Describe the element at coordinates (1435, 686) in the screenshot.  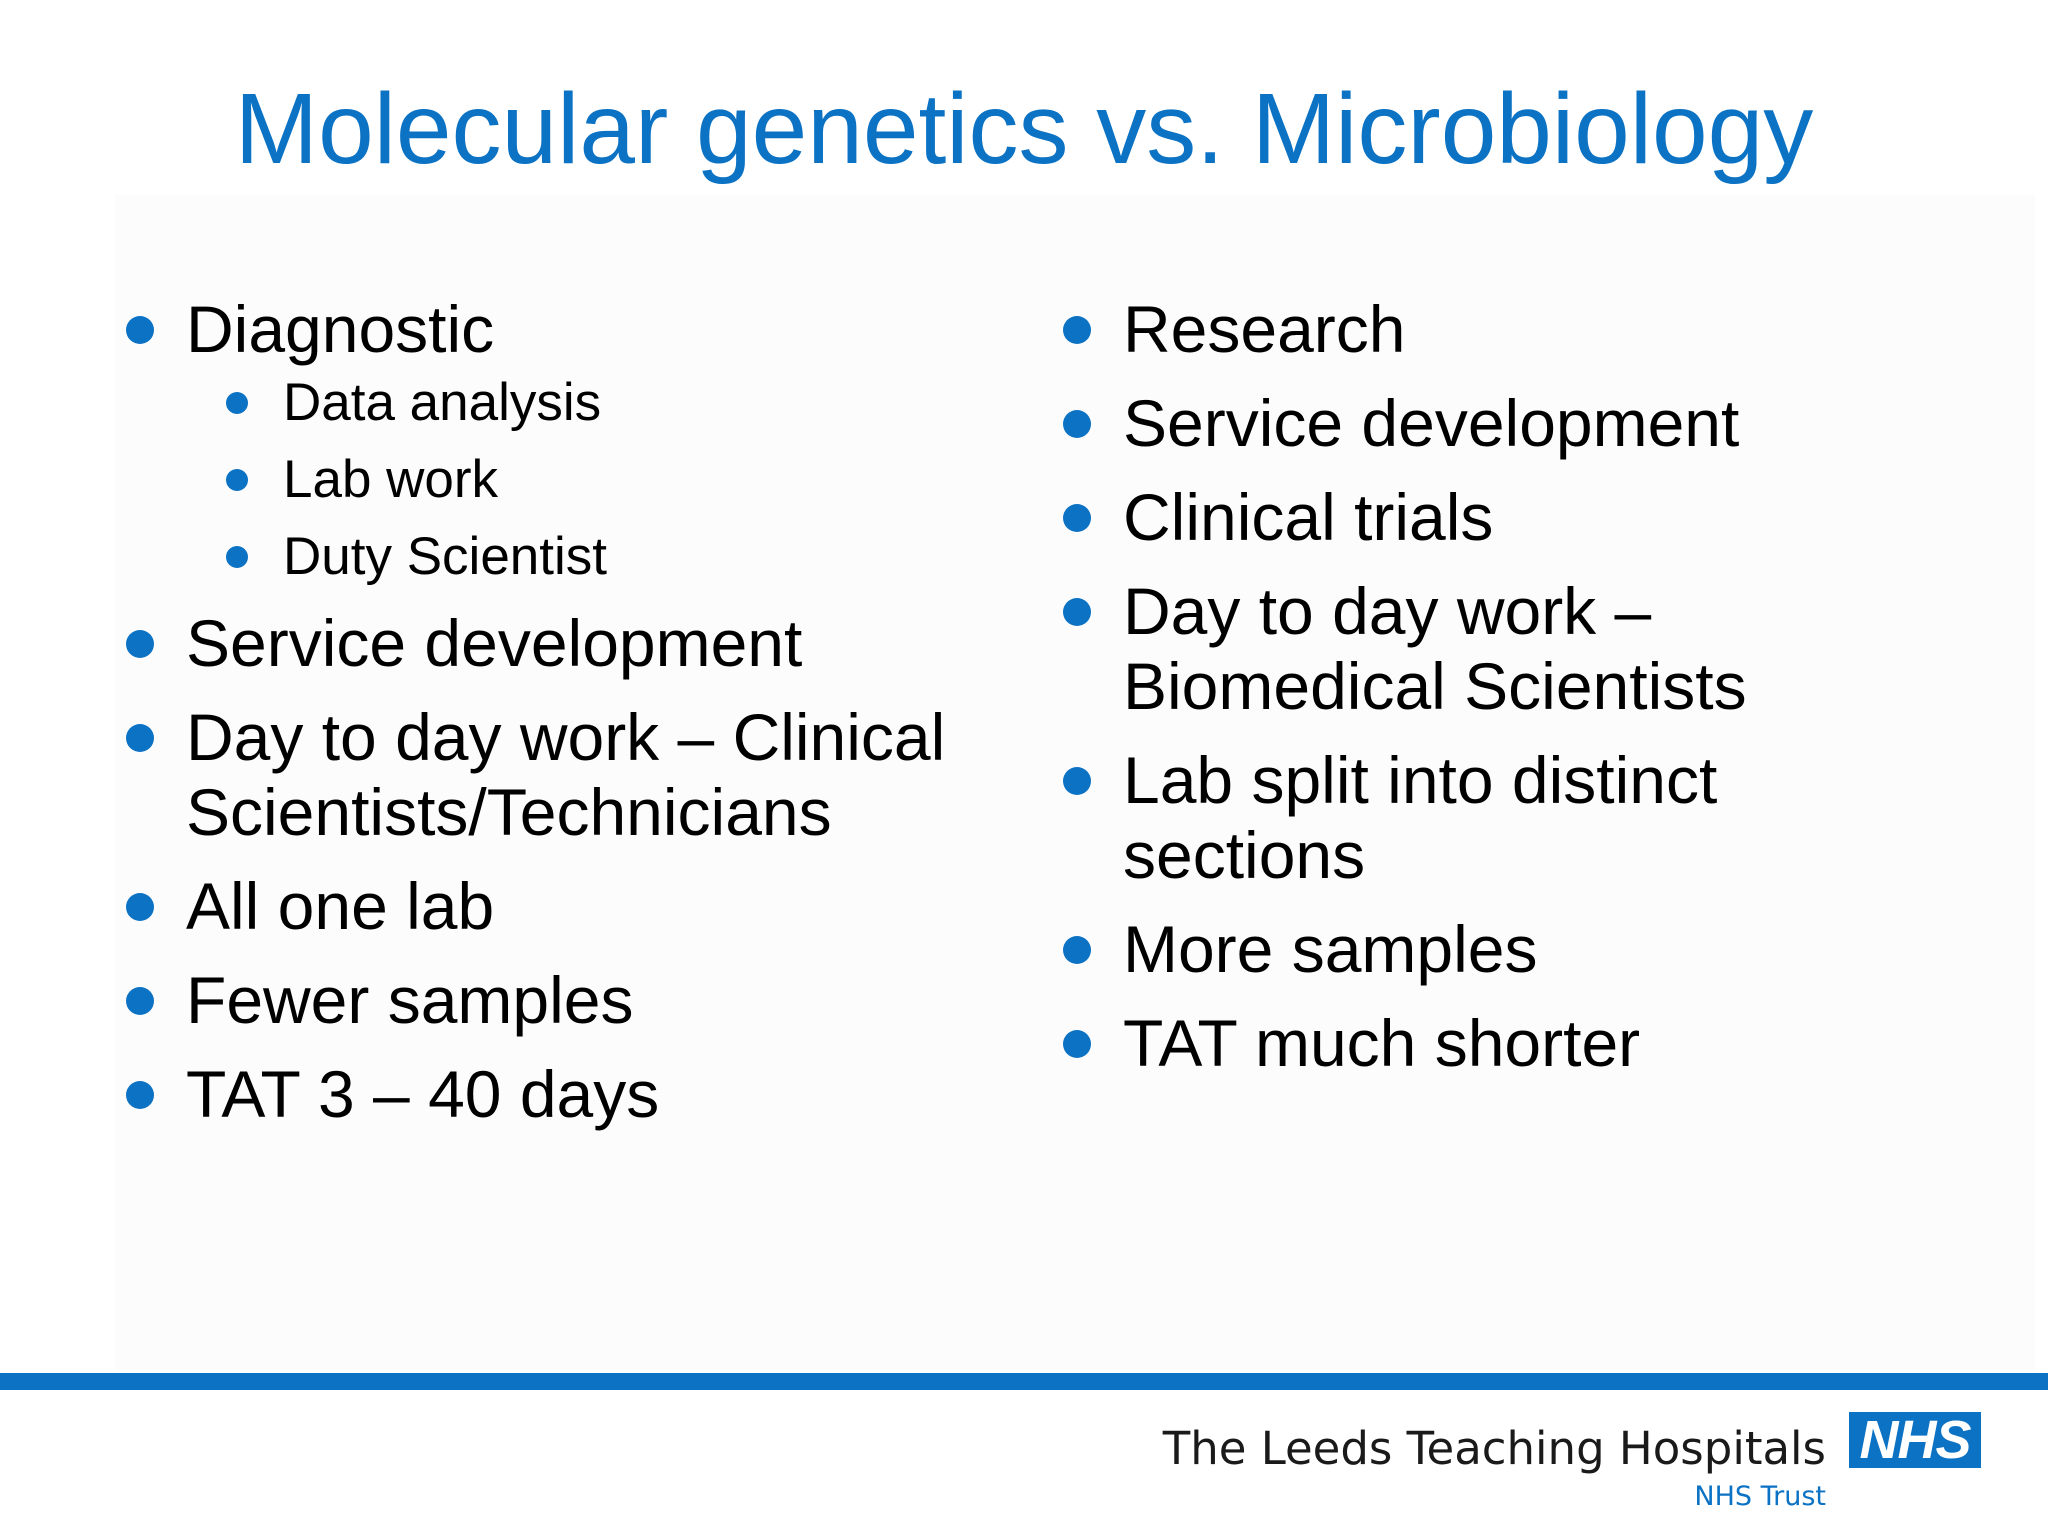
I see `bullet-text-line2: Biomedical Scientists` at that location.